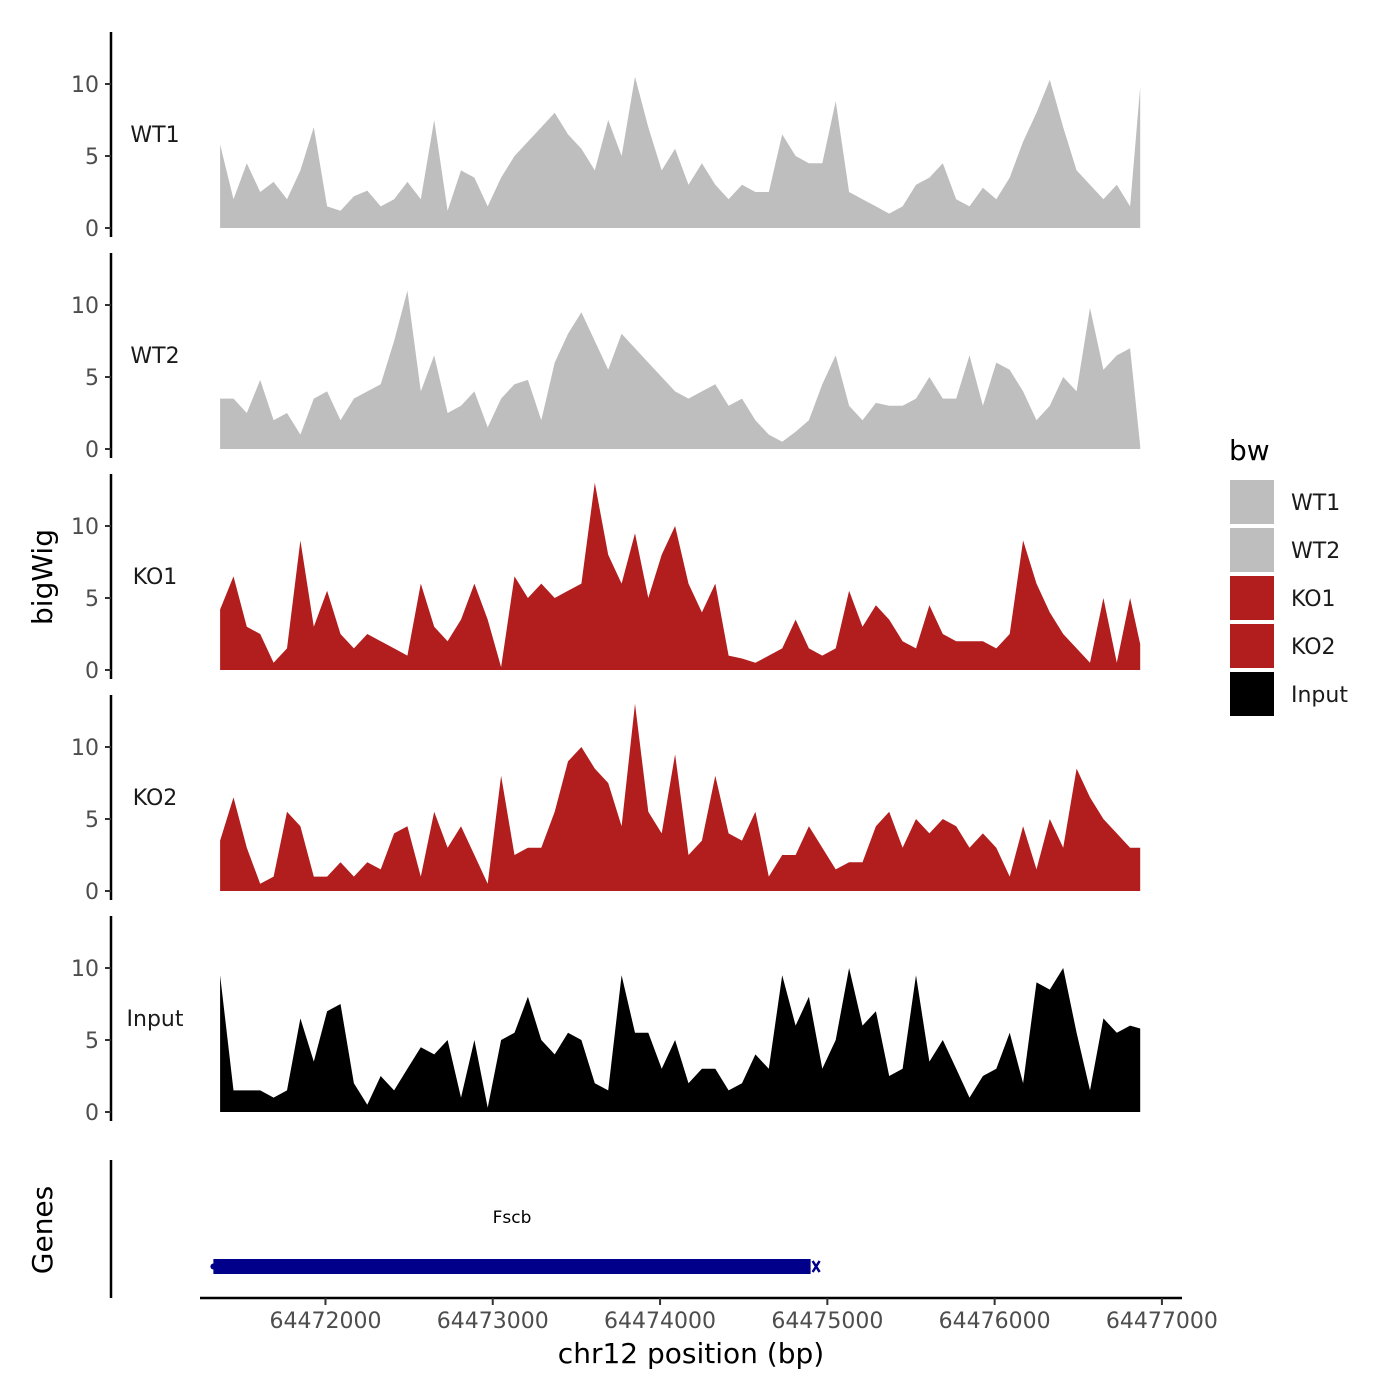 The height and width of the screenshot is (1400, 1400). What do you see at coordinates (92, 671) in the screenshot?
I see `y-tick-label-ko1-0: 0` at bounding box center [92, 671].